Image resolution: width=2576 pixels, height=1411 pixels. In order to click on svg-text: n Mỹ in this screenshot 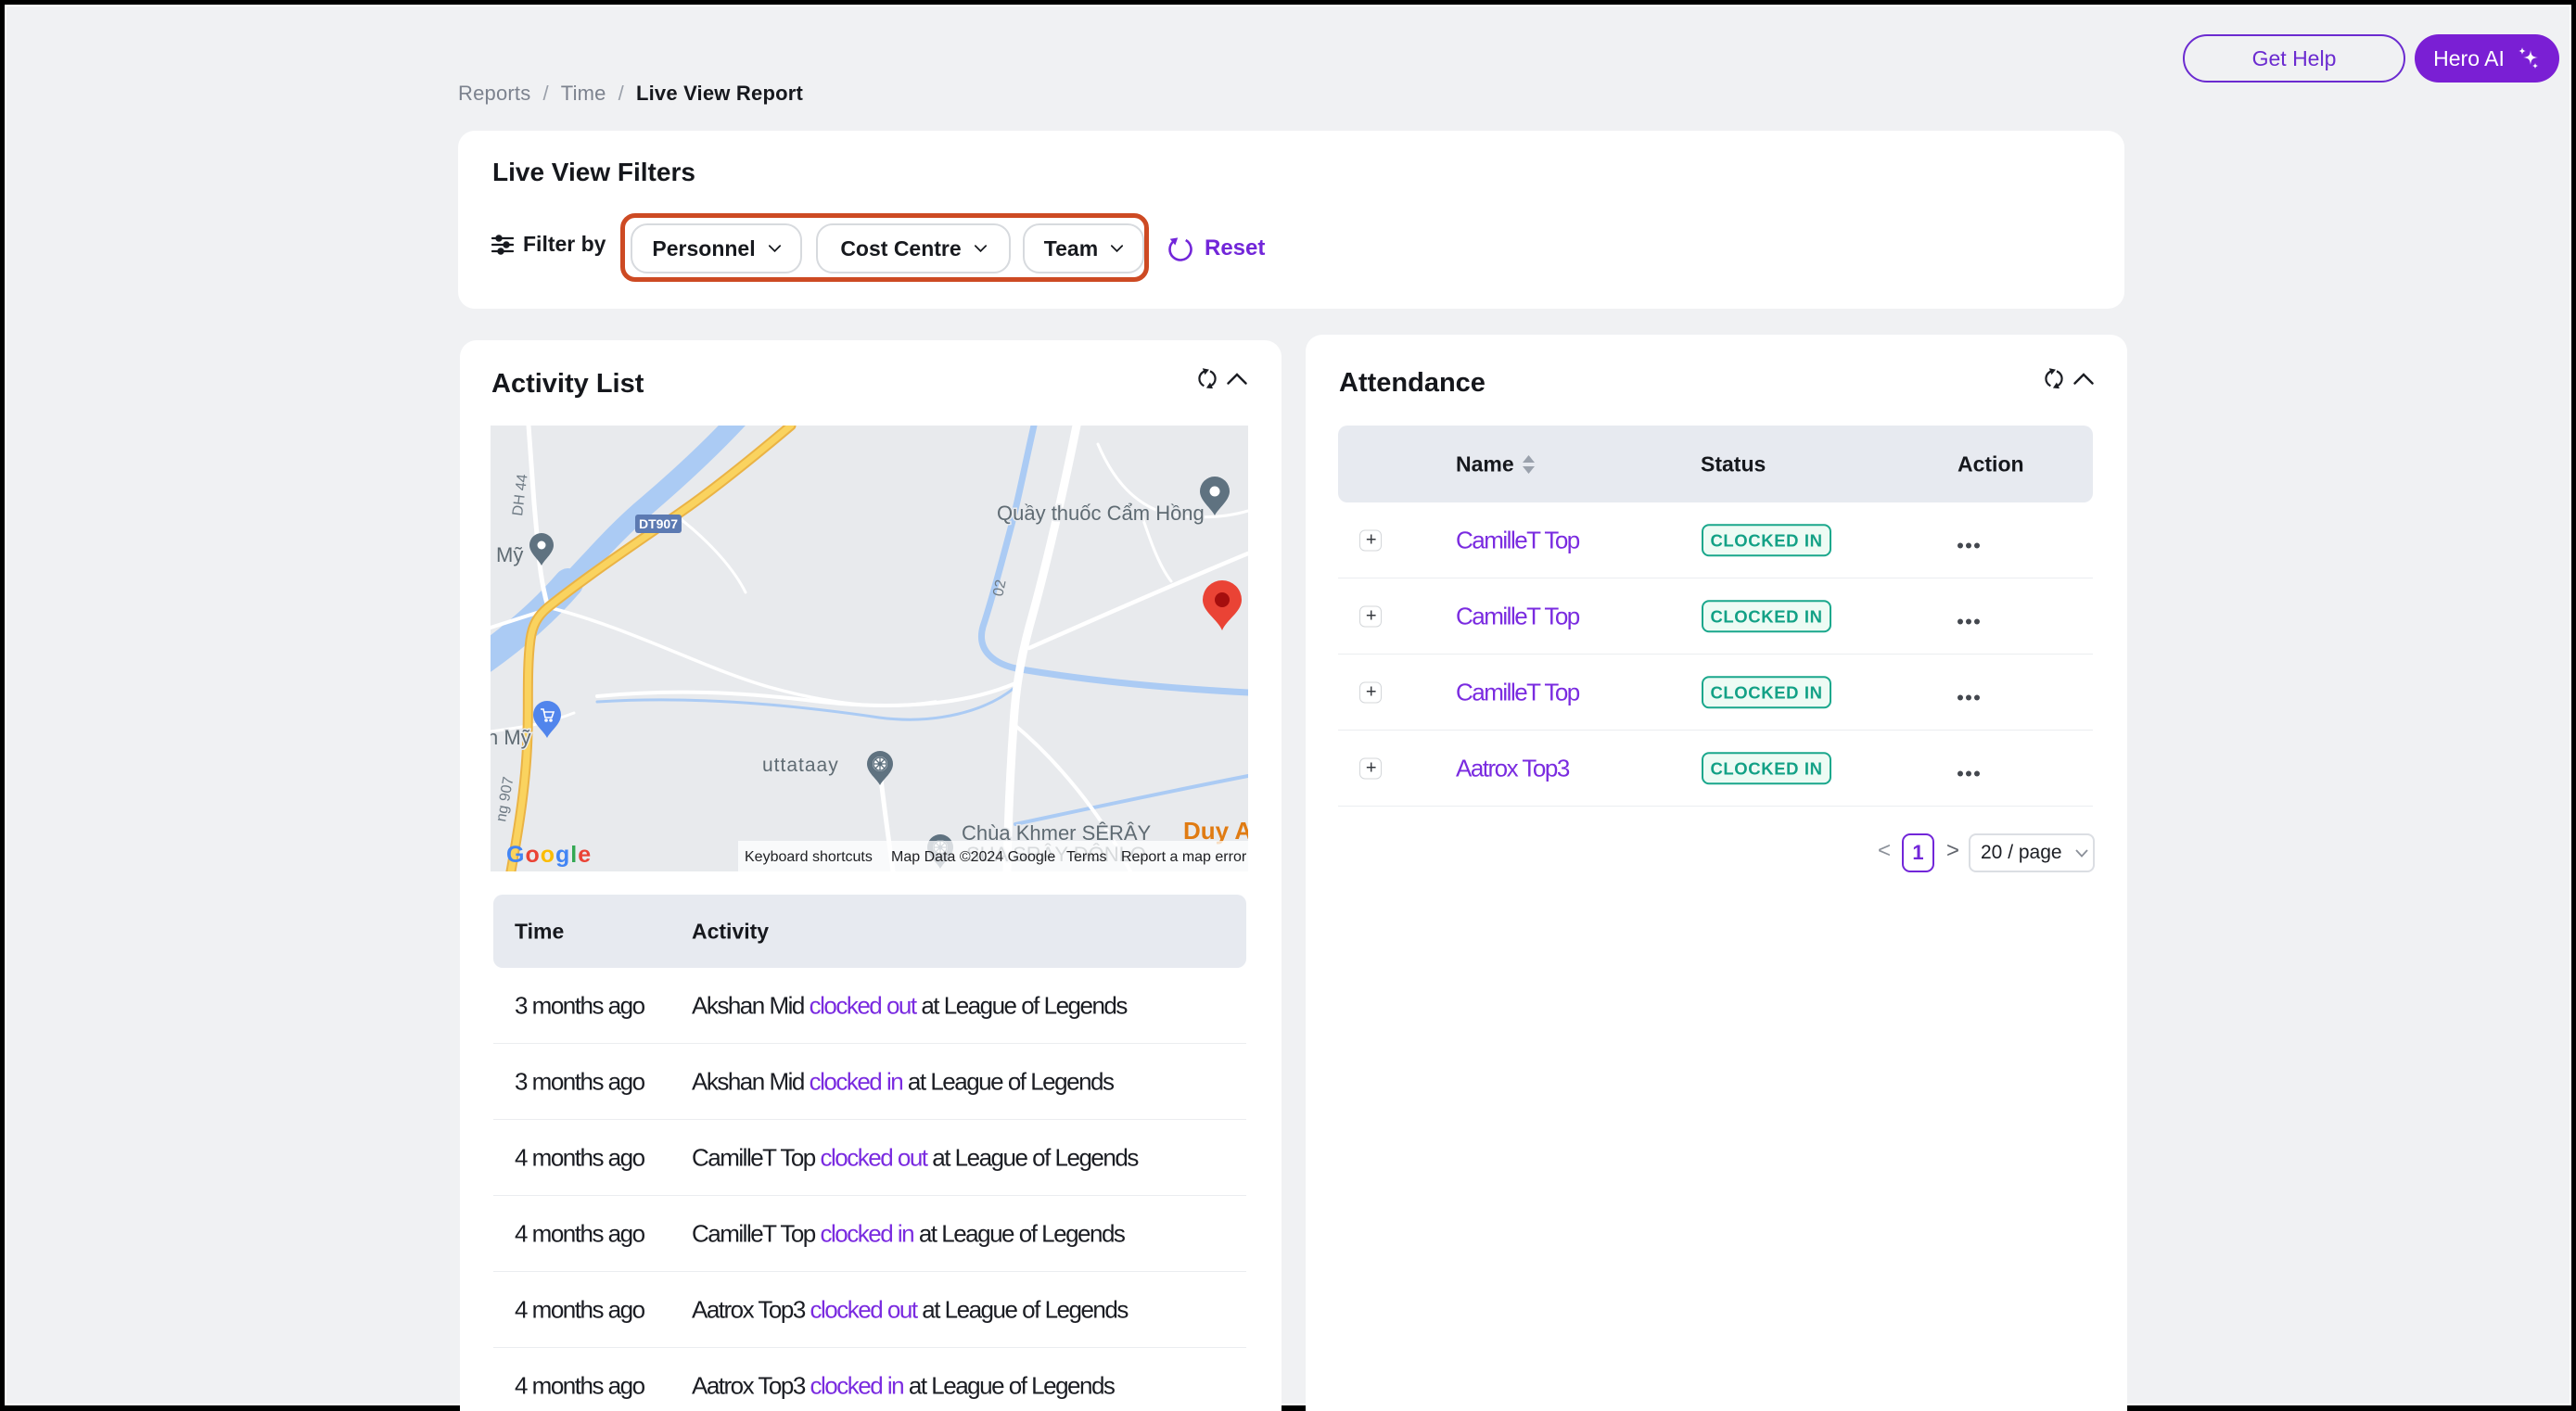, I will do `click(511, 738)`.